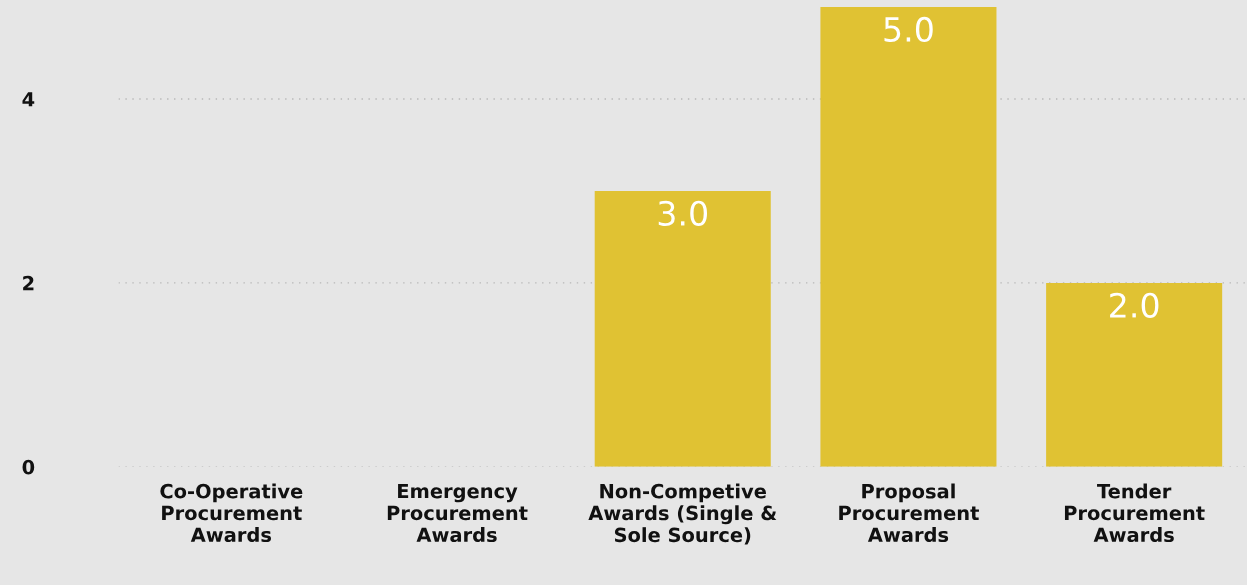 This screenshot has width=1247, height=585. Describe the element at coordinates (231, 513) in the screenshot. I see `x-tick-label: Co-Operative Procurement Awards` at that location.